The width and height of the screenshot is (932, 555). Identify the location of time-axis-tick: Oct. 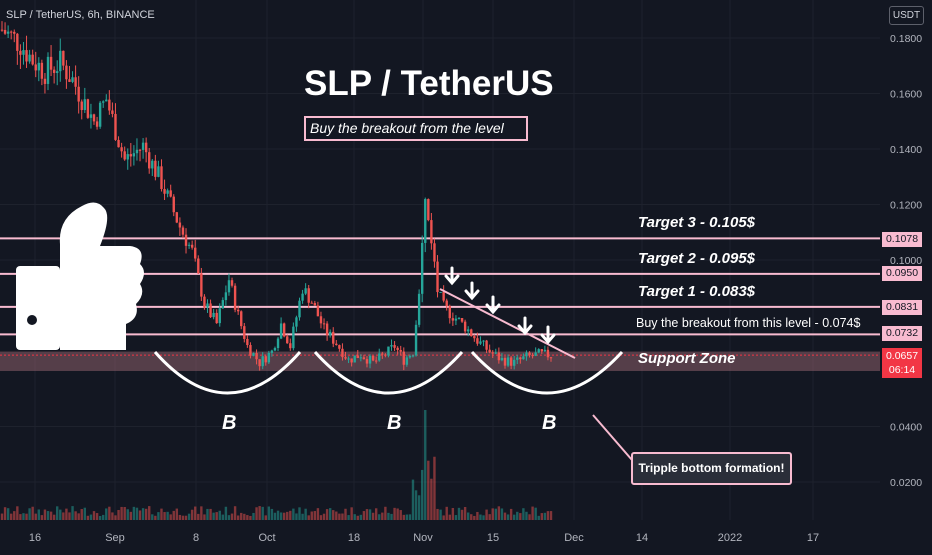
(266, 538).